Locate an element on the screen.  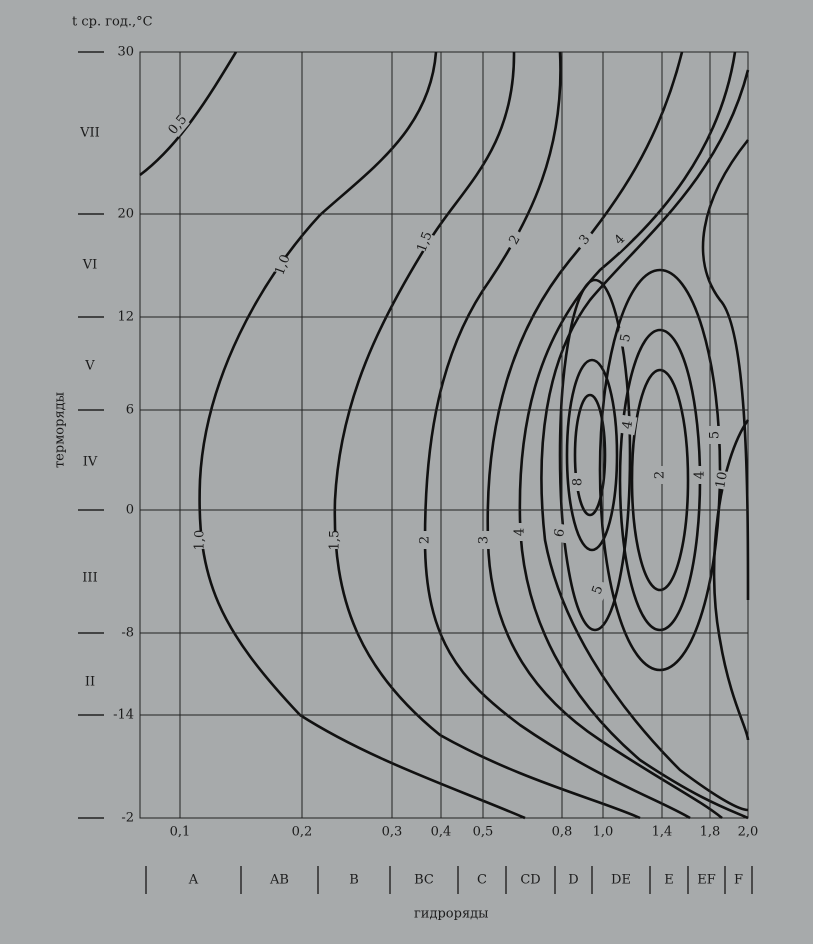
contour-label: 3 is located at coordinates (484, 540).